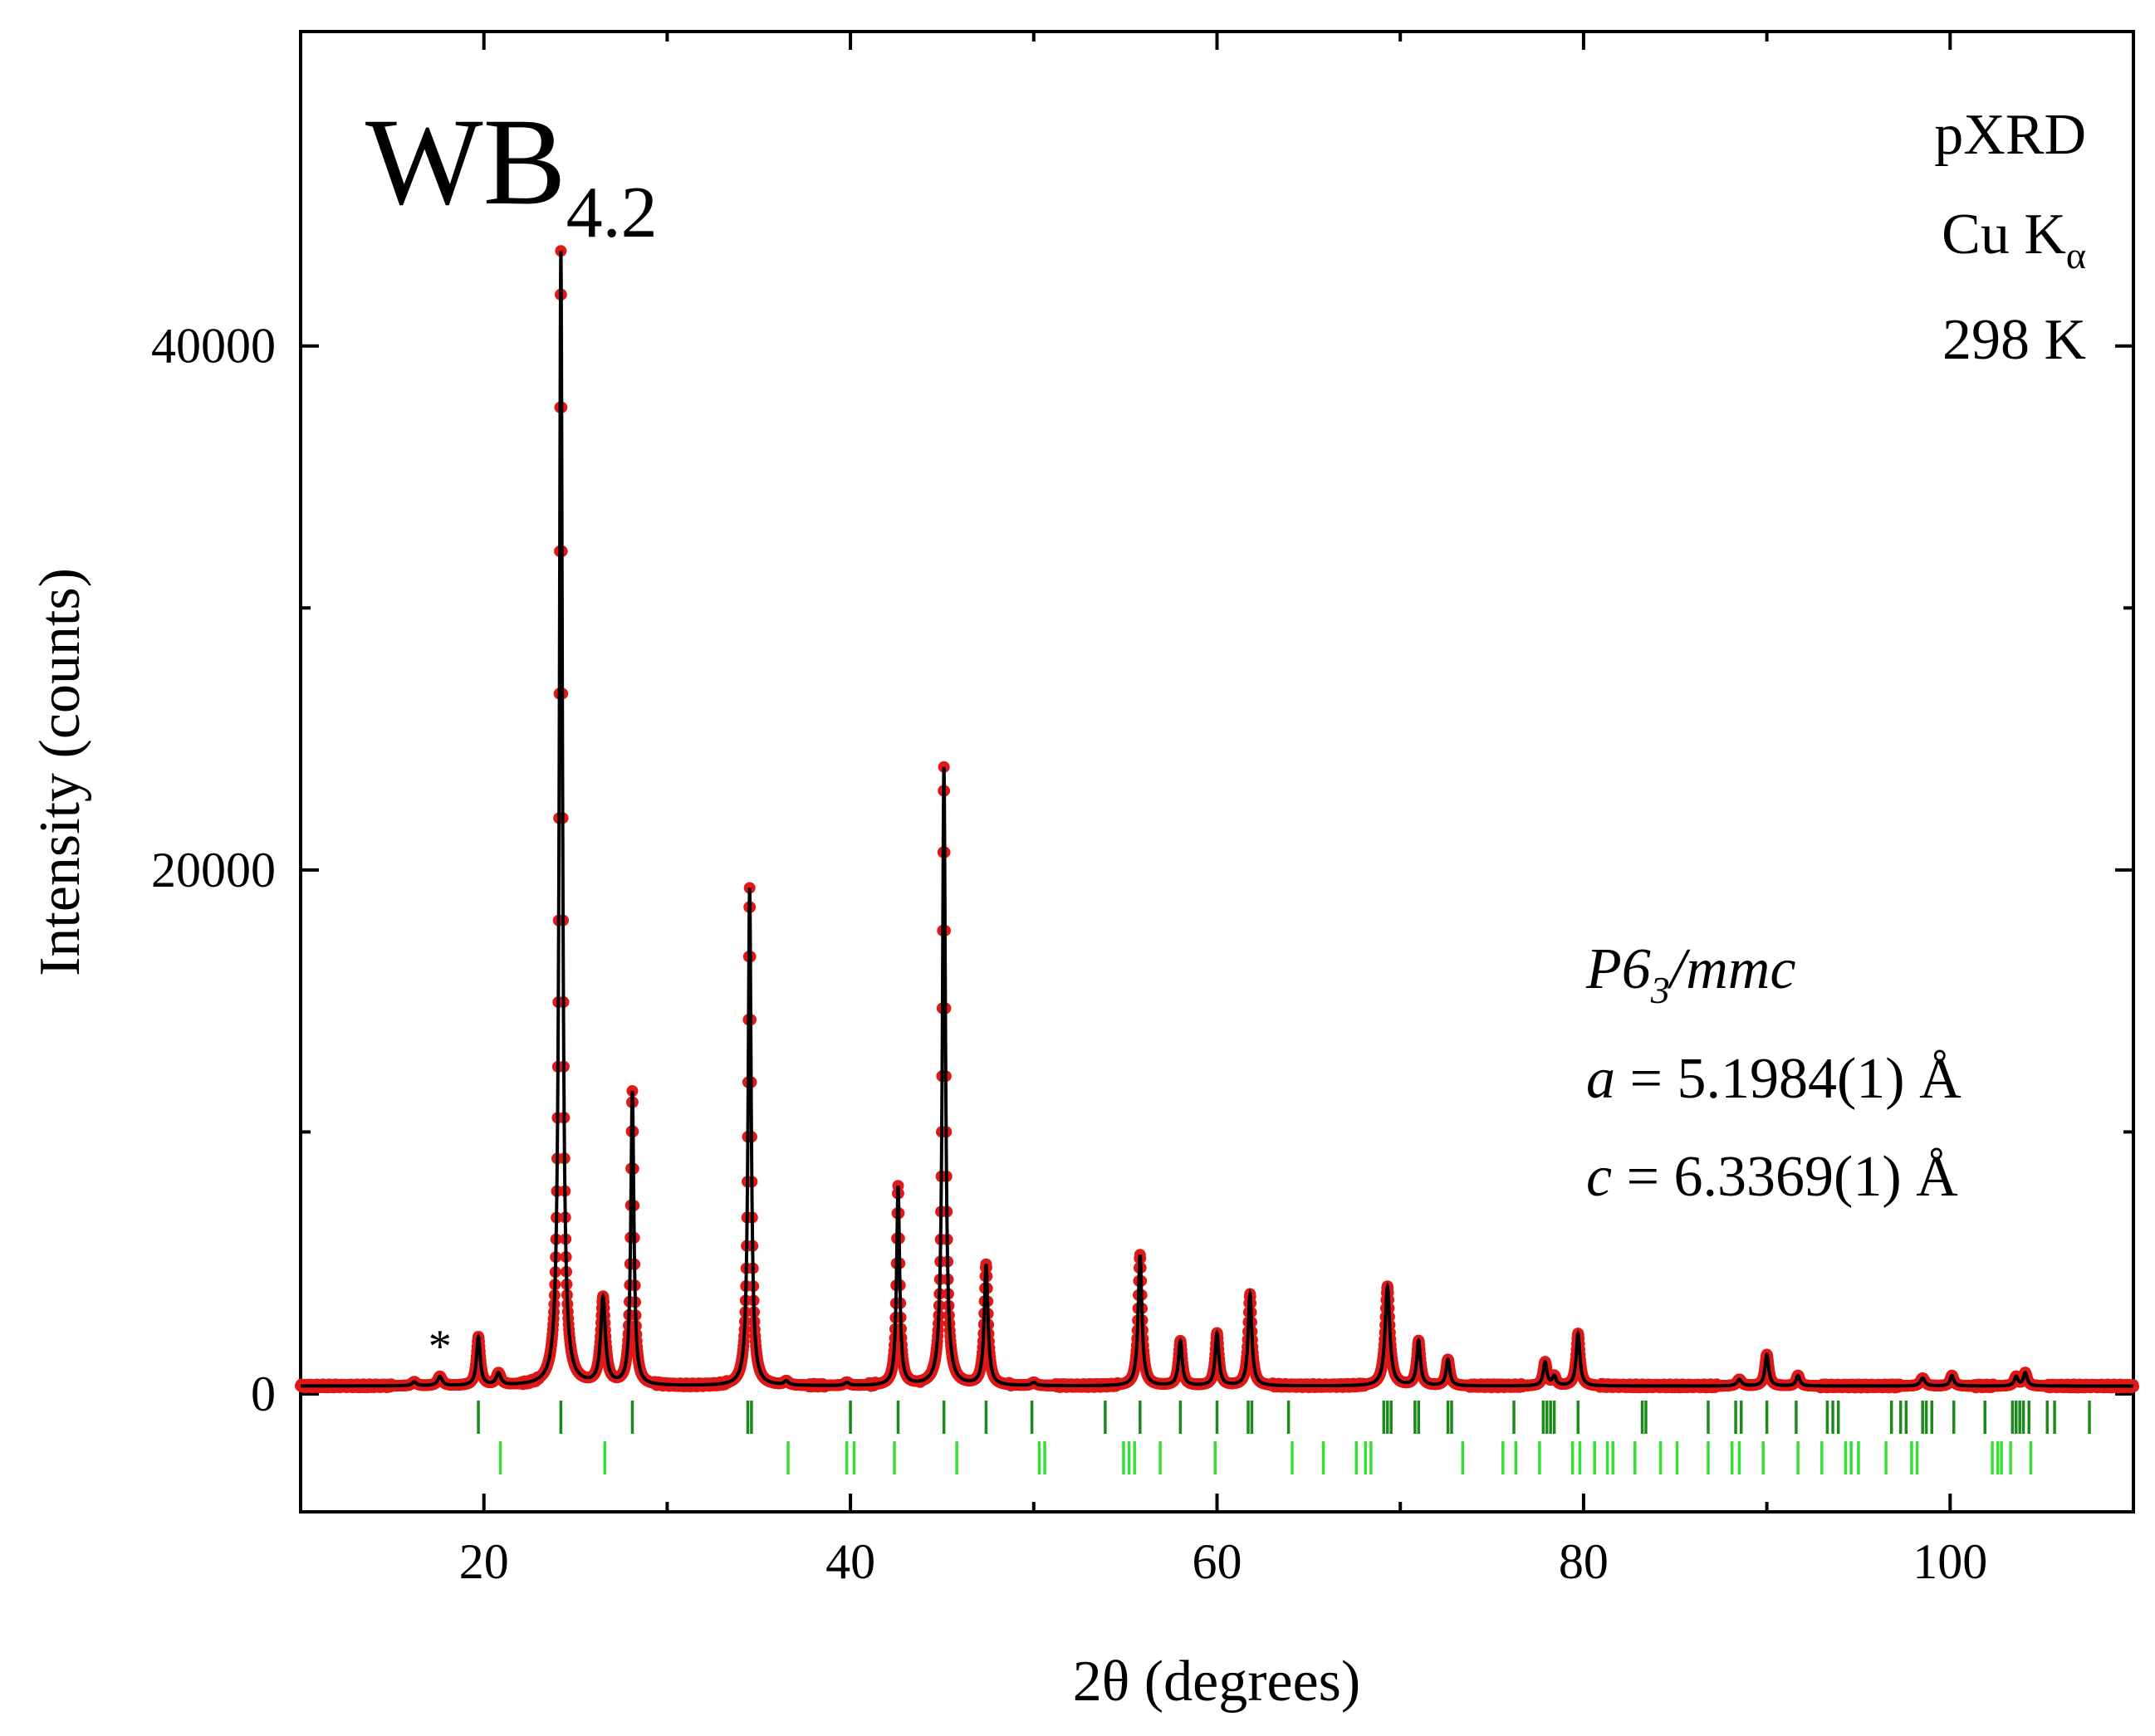  I want to click on y-tick-labels: 0 20000 40000, so click(214, 870).